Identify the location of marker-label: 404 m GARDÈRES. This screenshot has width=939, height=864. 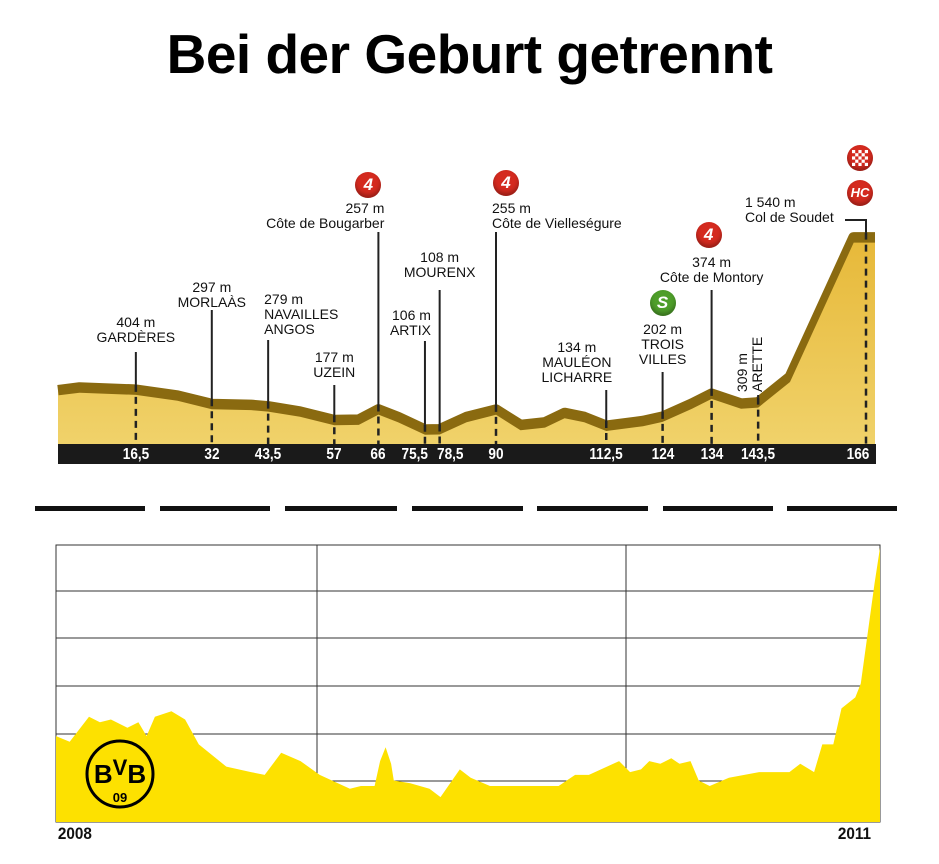
(136, 330).